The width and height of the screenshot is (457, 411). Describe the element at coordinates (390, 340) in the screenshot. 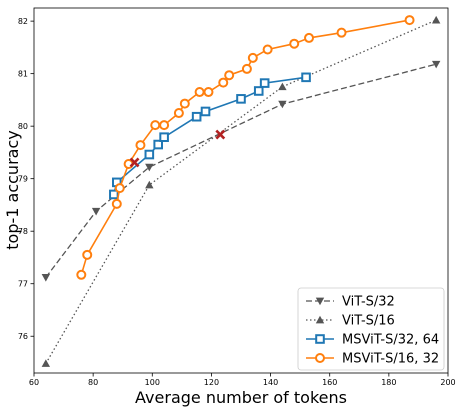

I see `legend-label-2: MSViT-S/32, 64` at that location.